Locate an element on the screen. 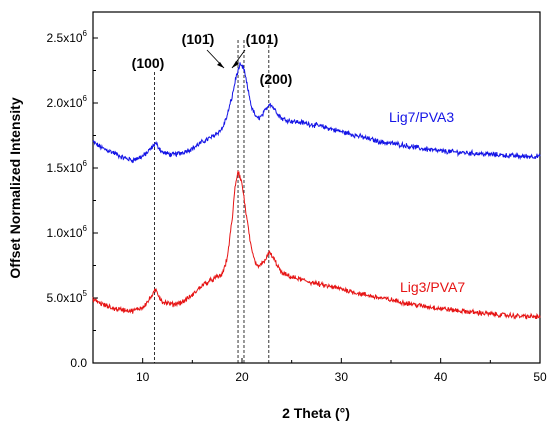 This screenshot has width=550, height=430. peak-label-0: (100) is located at coordinates (148, 63).